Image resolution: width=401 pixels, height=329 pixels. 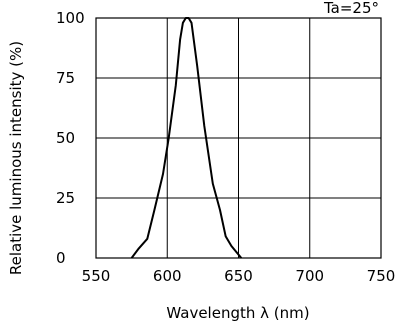 I want to click on y-tick-labels: 0 25 50 75 100, so click(x=70, y=138).